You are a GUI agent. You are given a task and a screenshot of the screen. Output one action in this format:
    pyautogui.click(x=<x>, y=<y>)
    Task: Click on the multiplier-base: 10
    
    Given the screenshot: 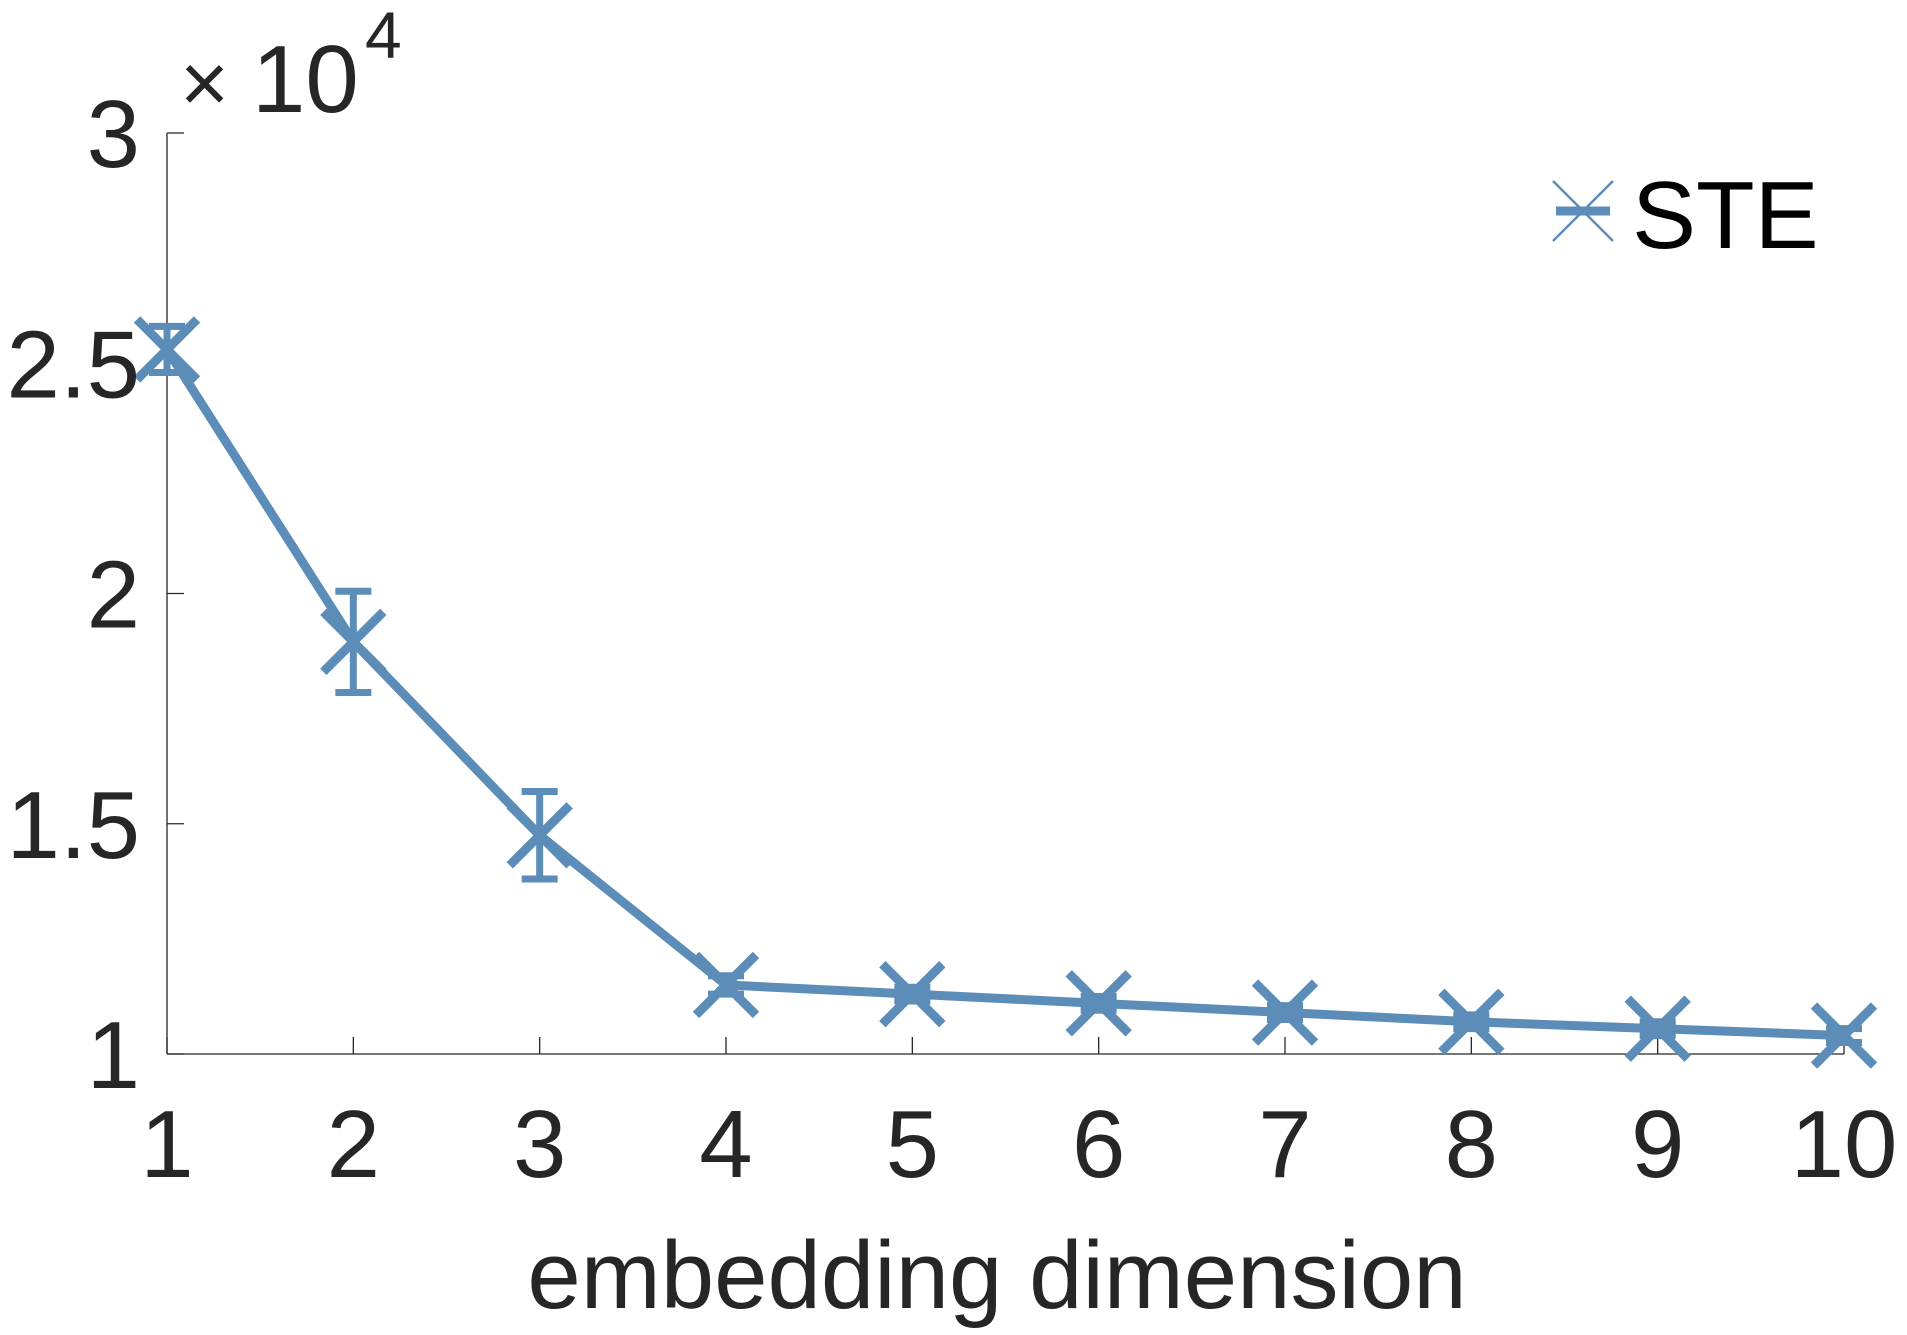 What is the action you would take?
    pyautogui.click(x=305, y=79)
    